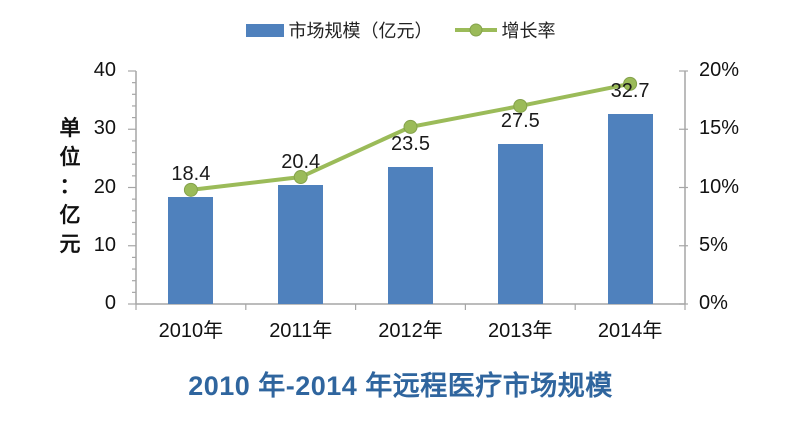 The height and width of the screenshot is (421, 801). Describe the element at coordinates (528, 31) in the screenshot. I see `legend-label-growth-rate: 增长率` at that location.